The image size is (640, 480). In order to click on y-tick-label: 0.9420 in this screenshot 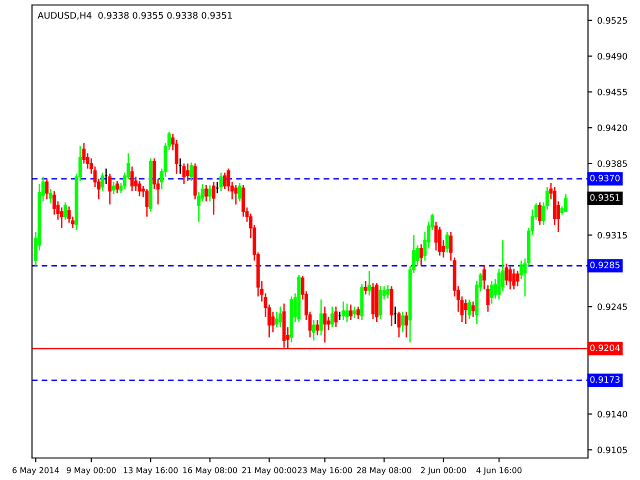, I will do `click(613, 128)`.